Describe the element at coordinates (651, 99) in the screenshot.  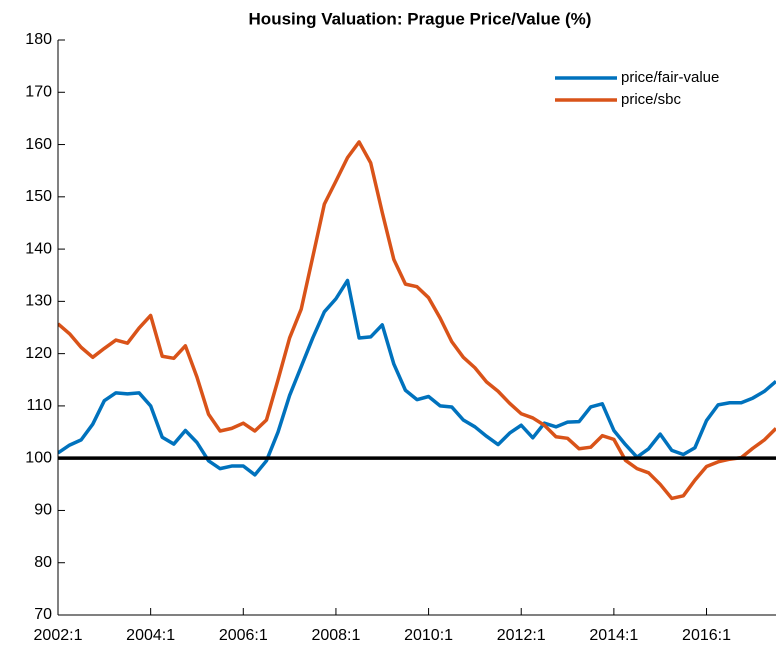
I see `legend-label: price/sbc` at that location.